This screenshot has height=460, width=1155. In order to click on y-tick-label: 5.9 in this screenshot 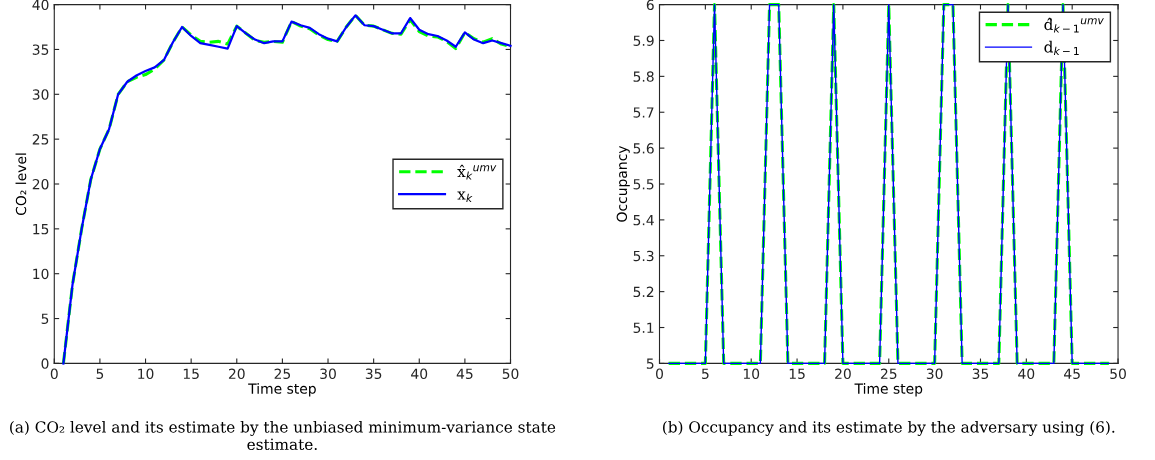, I will do `click(643, 40)`.